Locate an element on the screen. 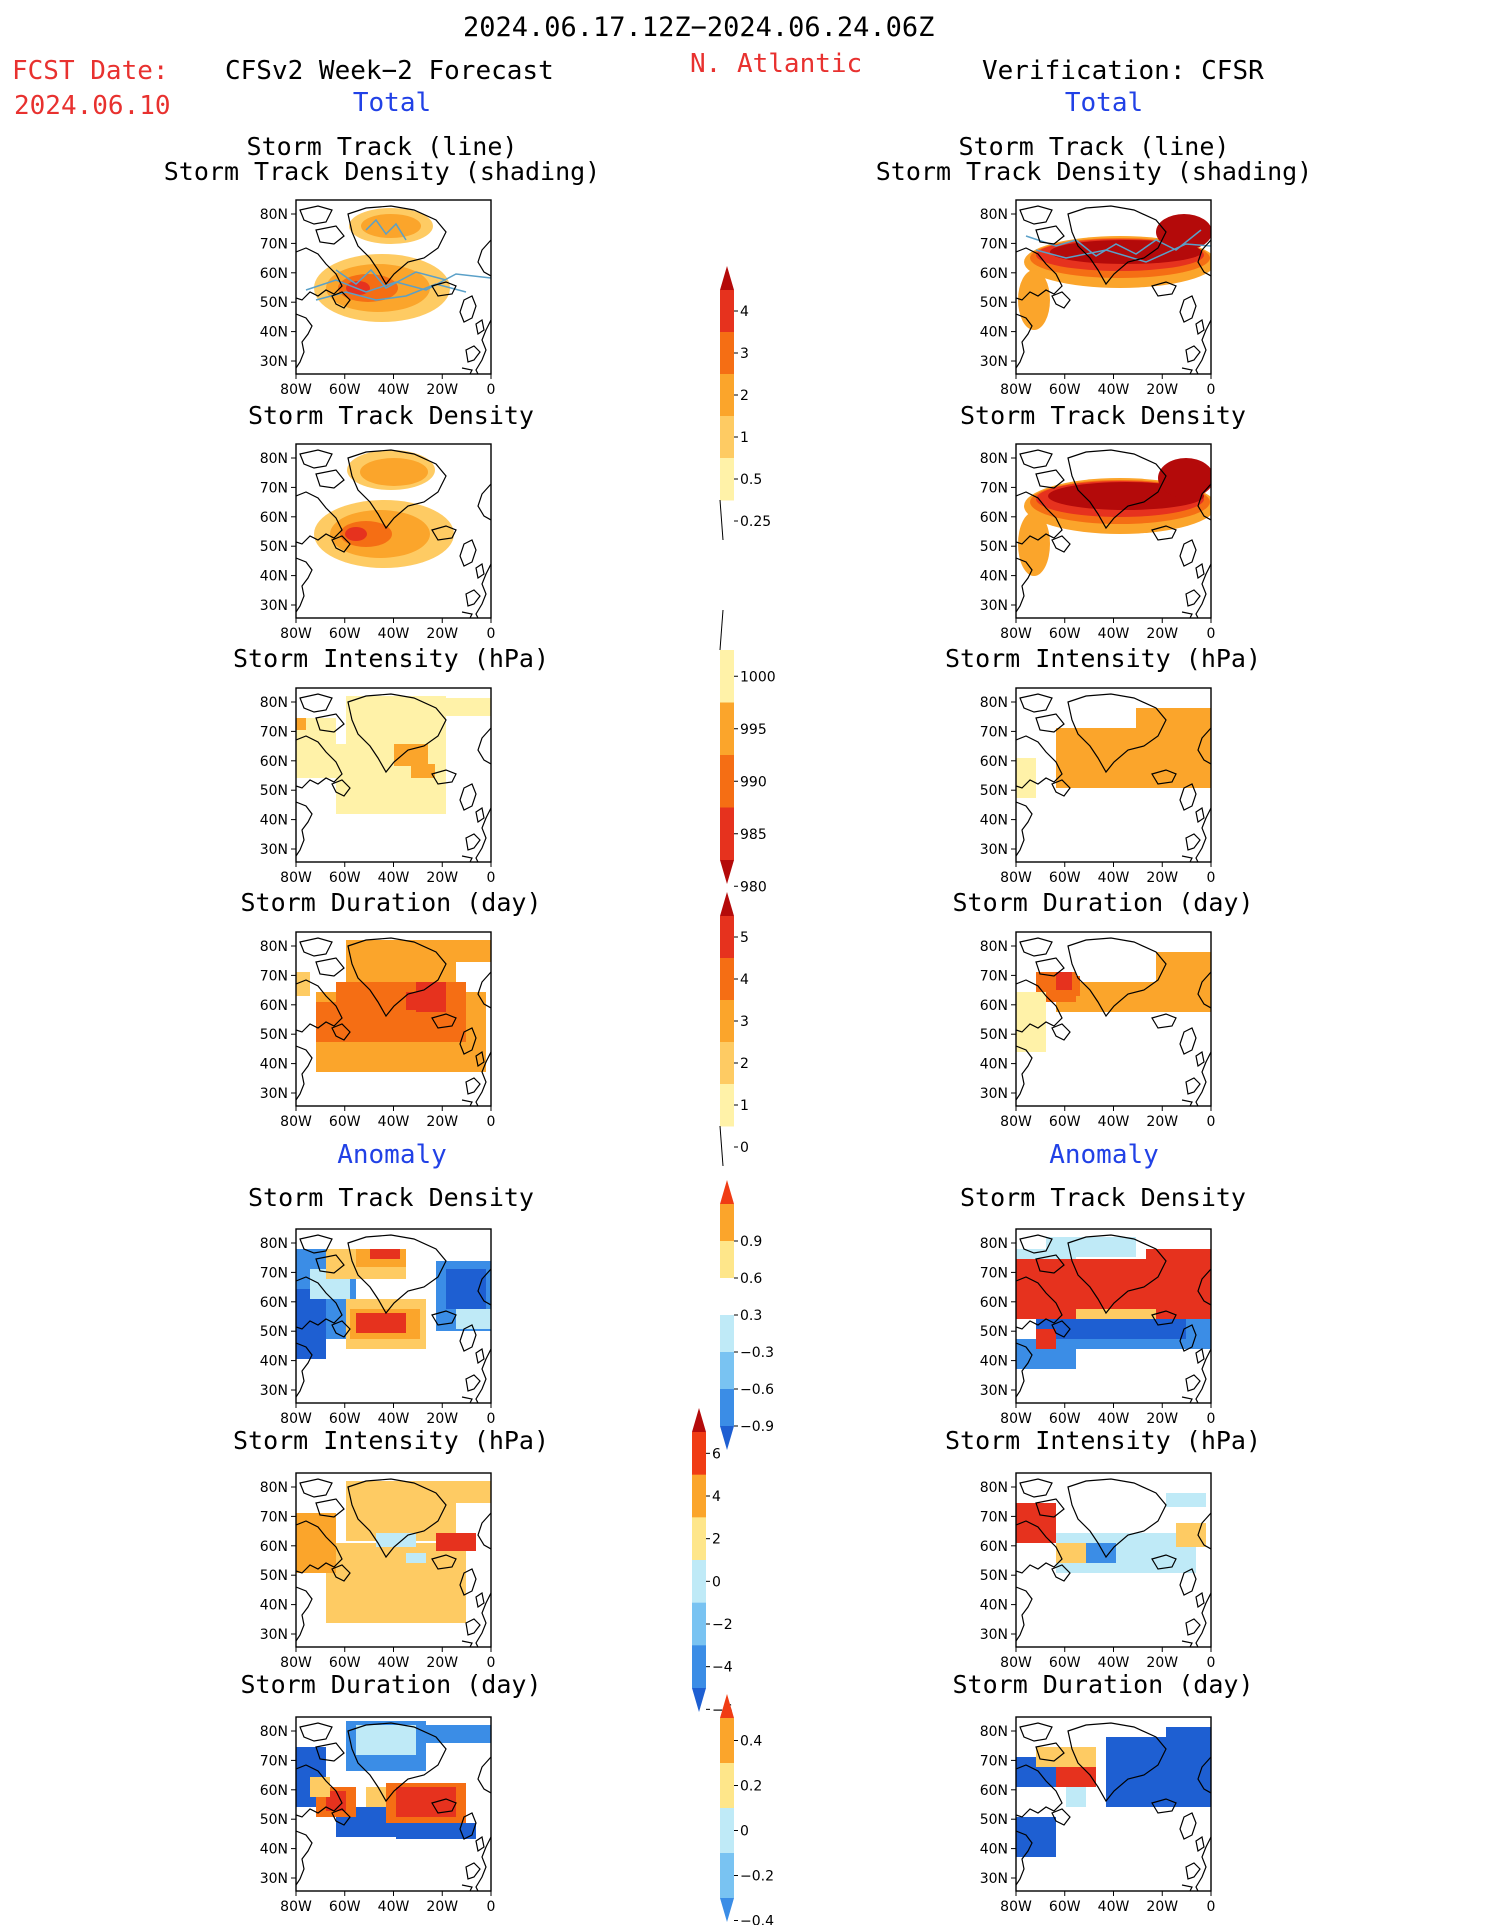 The width and height of the screenshot is (1487, 1925). colorbar-label: 995 is located at coordinates (753, 730).